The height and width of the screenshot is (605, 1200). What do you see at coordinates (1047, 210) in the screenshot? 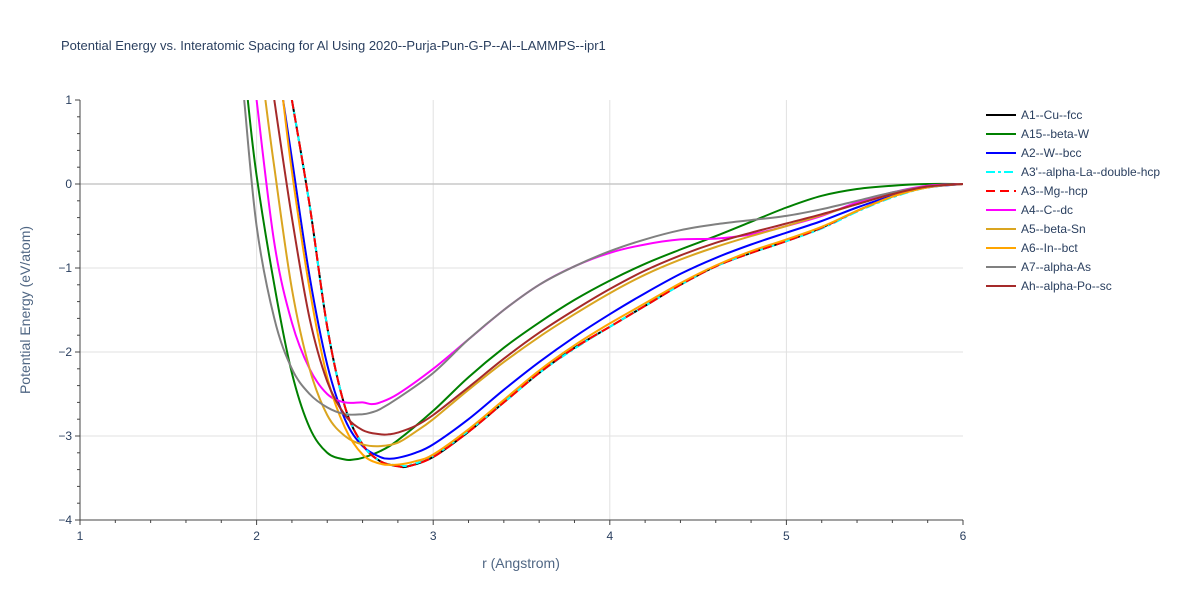
I see `legend-label: A4--C--dc` at bounding box center [1047, 210].